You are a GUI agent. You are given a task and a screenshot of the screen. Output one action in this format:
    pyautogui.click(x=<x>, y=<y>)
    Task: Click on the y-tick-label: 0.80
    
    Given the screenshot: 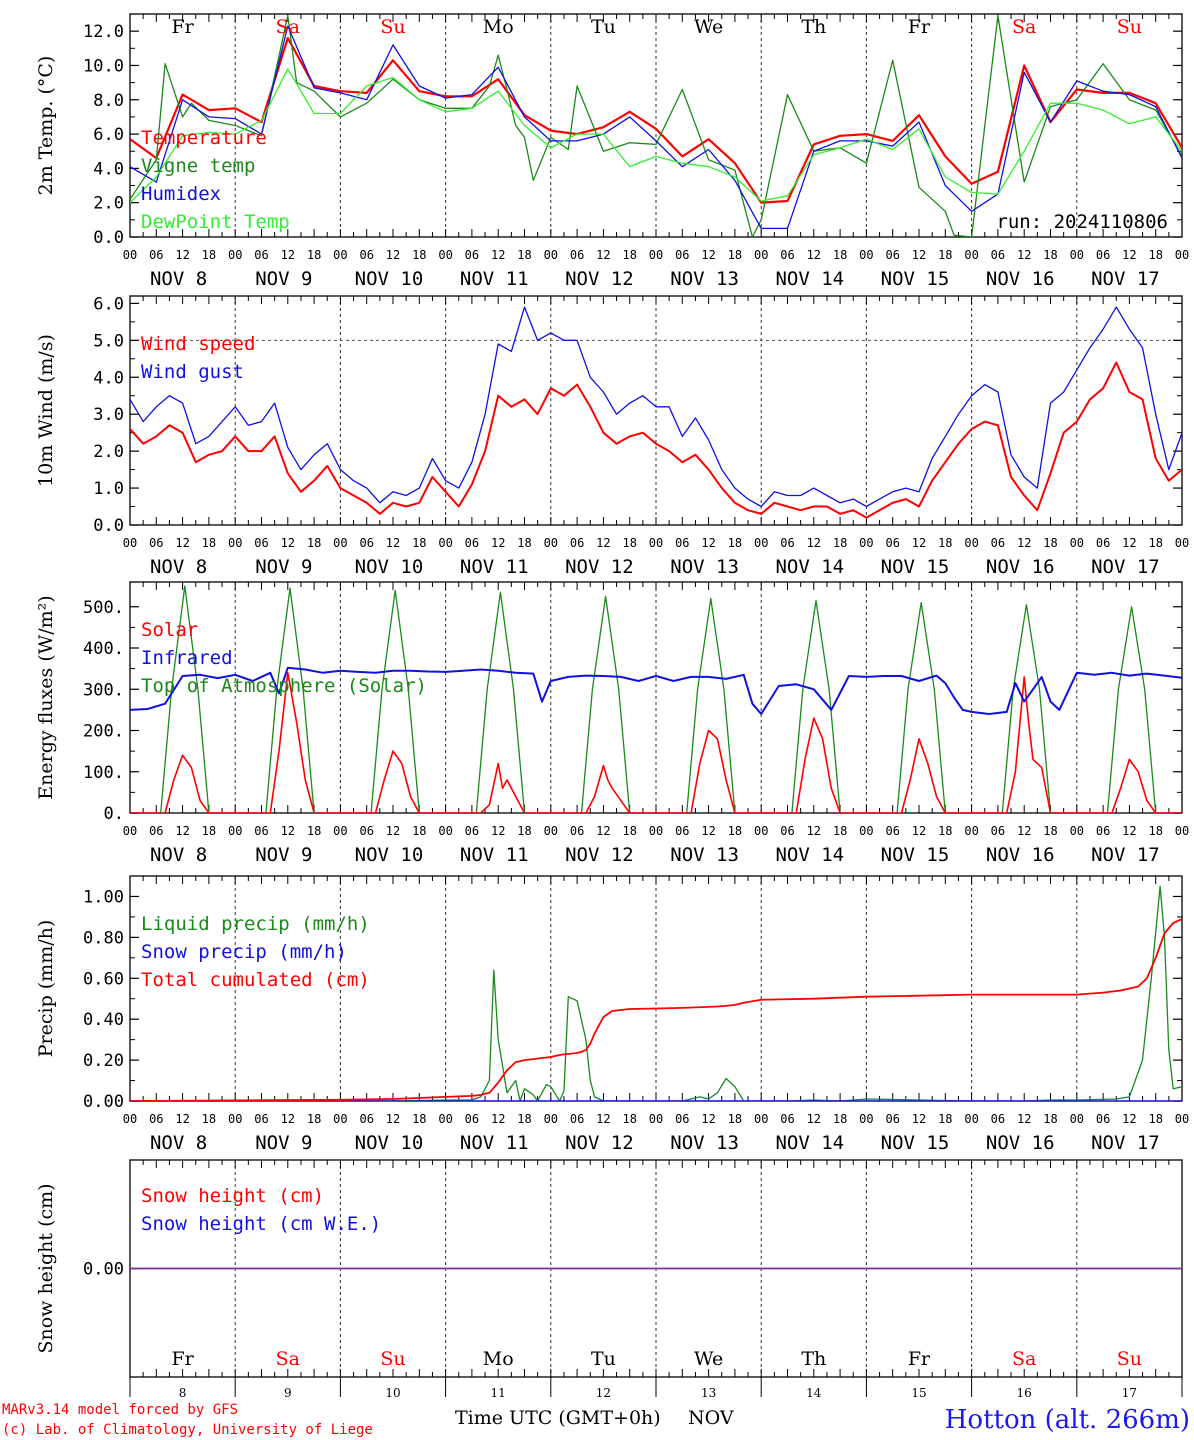 What is the action you would take?
    pyautogui.click(x=103, y=938)
    